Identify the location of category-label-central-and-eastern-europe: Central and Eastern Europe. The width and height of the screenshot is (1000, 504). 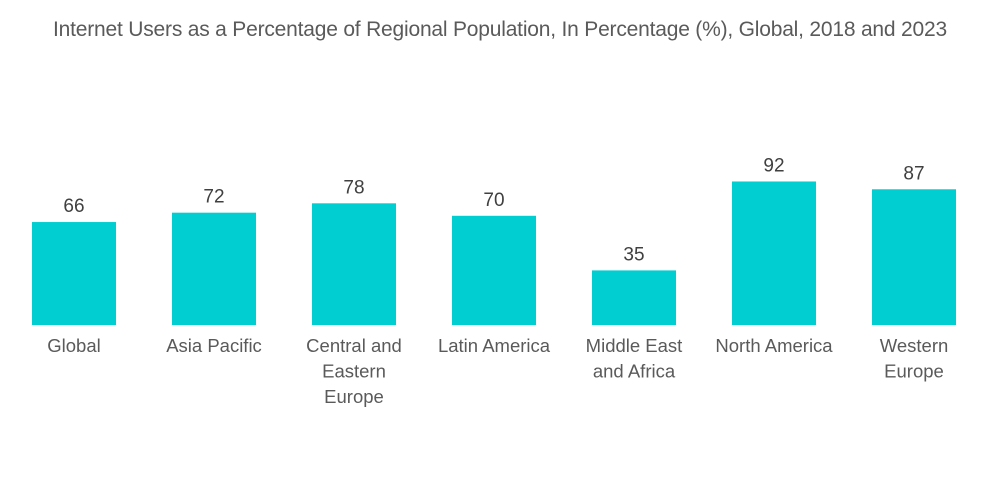
(354, 371).